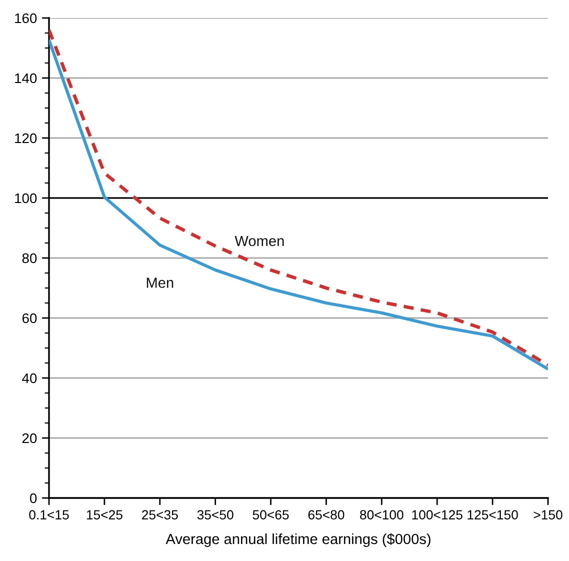 Image resolution: width=569 pixels, height=561 pixels. What do you see at coordinates (104, 515) in the screenshot?
I see `x-tick-label: 15<25` at bounding box center [104, 515].